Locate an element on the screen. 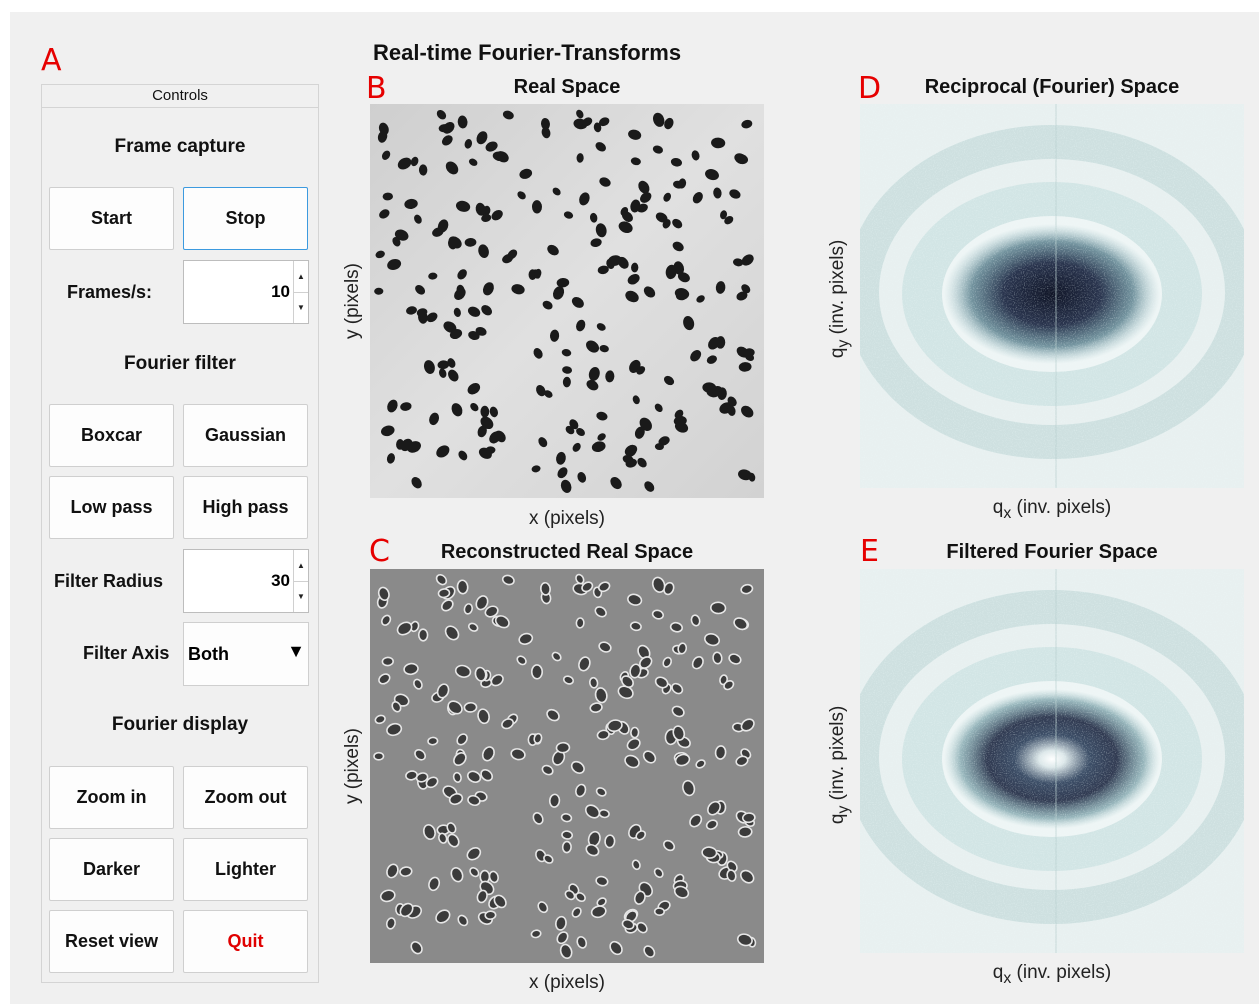 This screenshot has height=1004, width=1259. lighter-button: Lighter is located at coordinates (245, 869).